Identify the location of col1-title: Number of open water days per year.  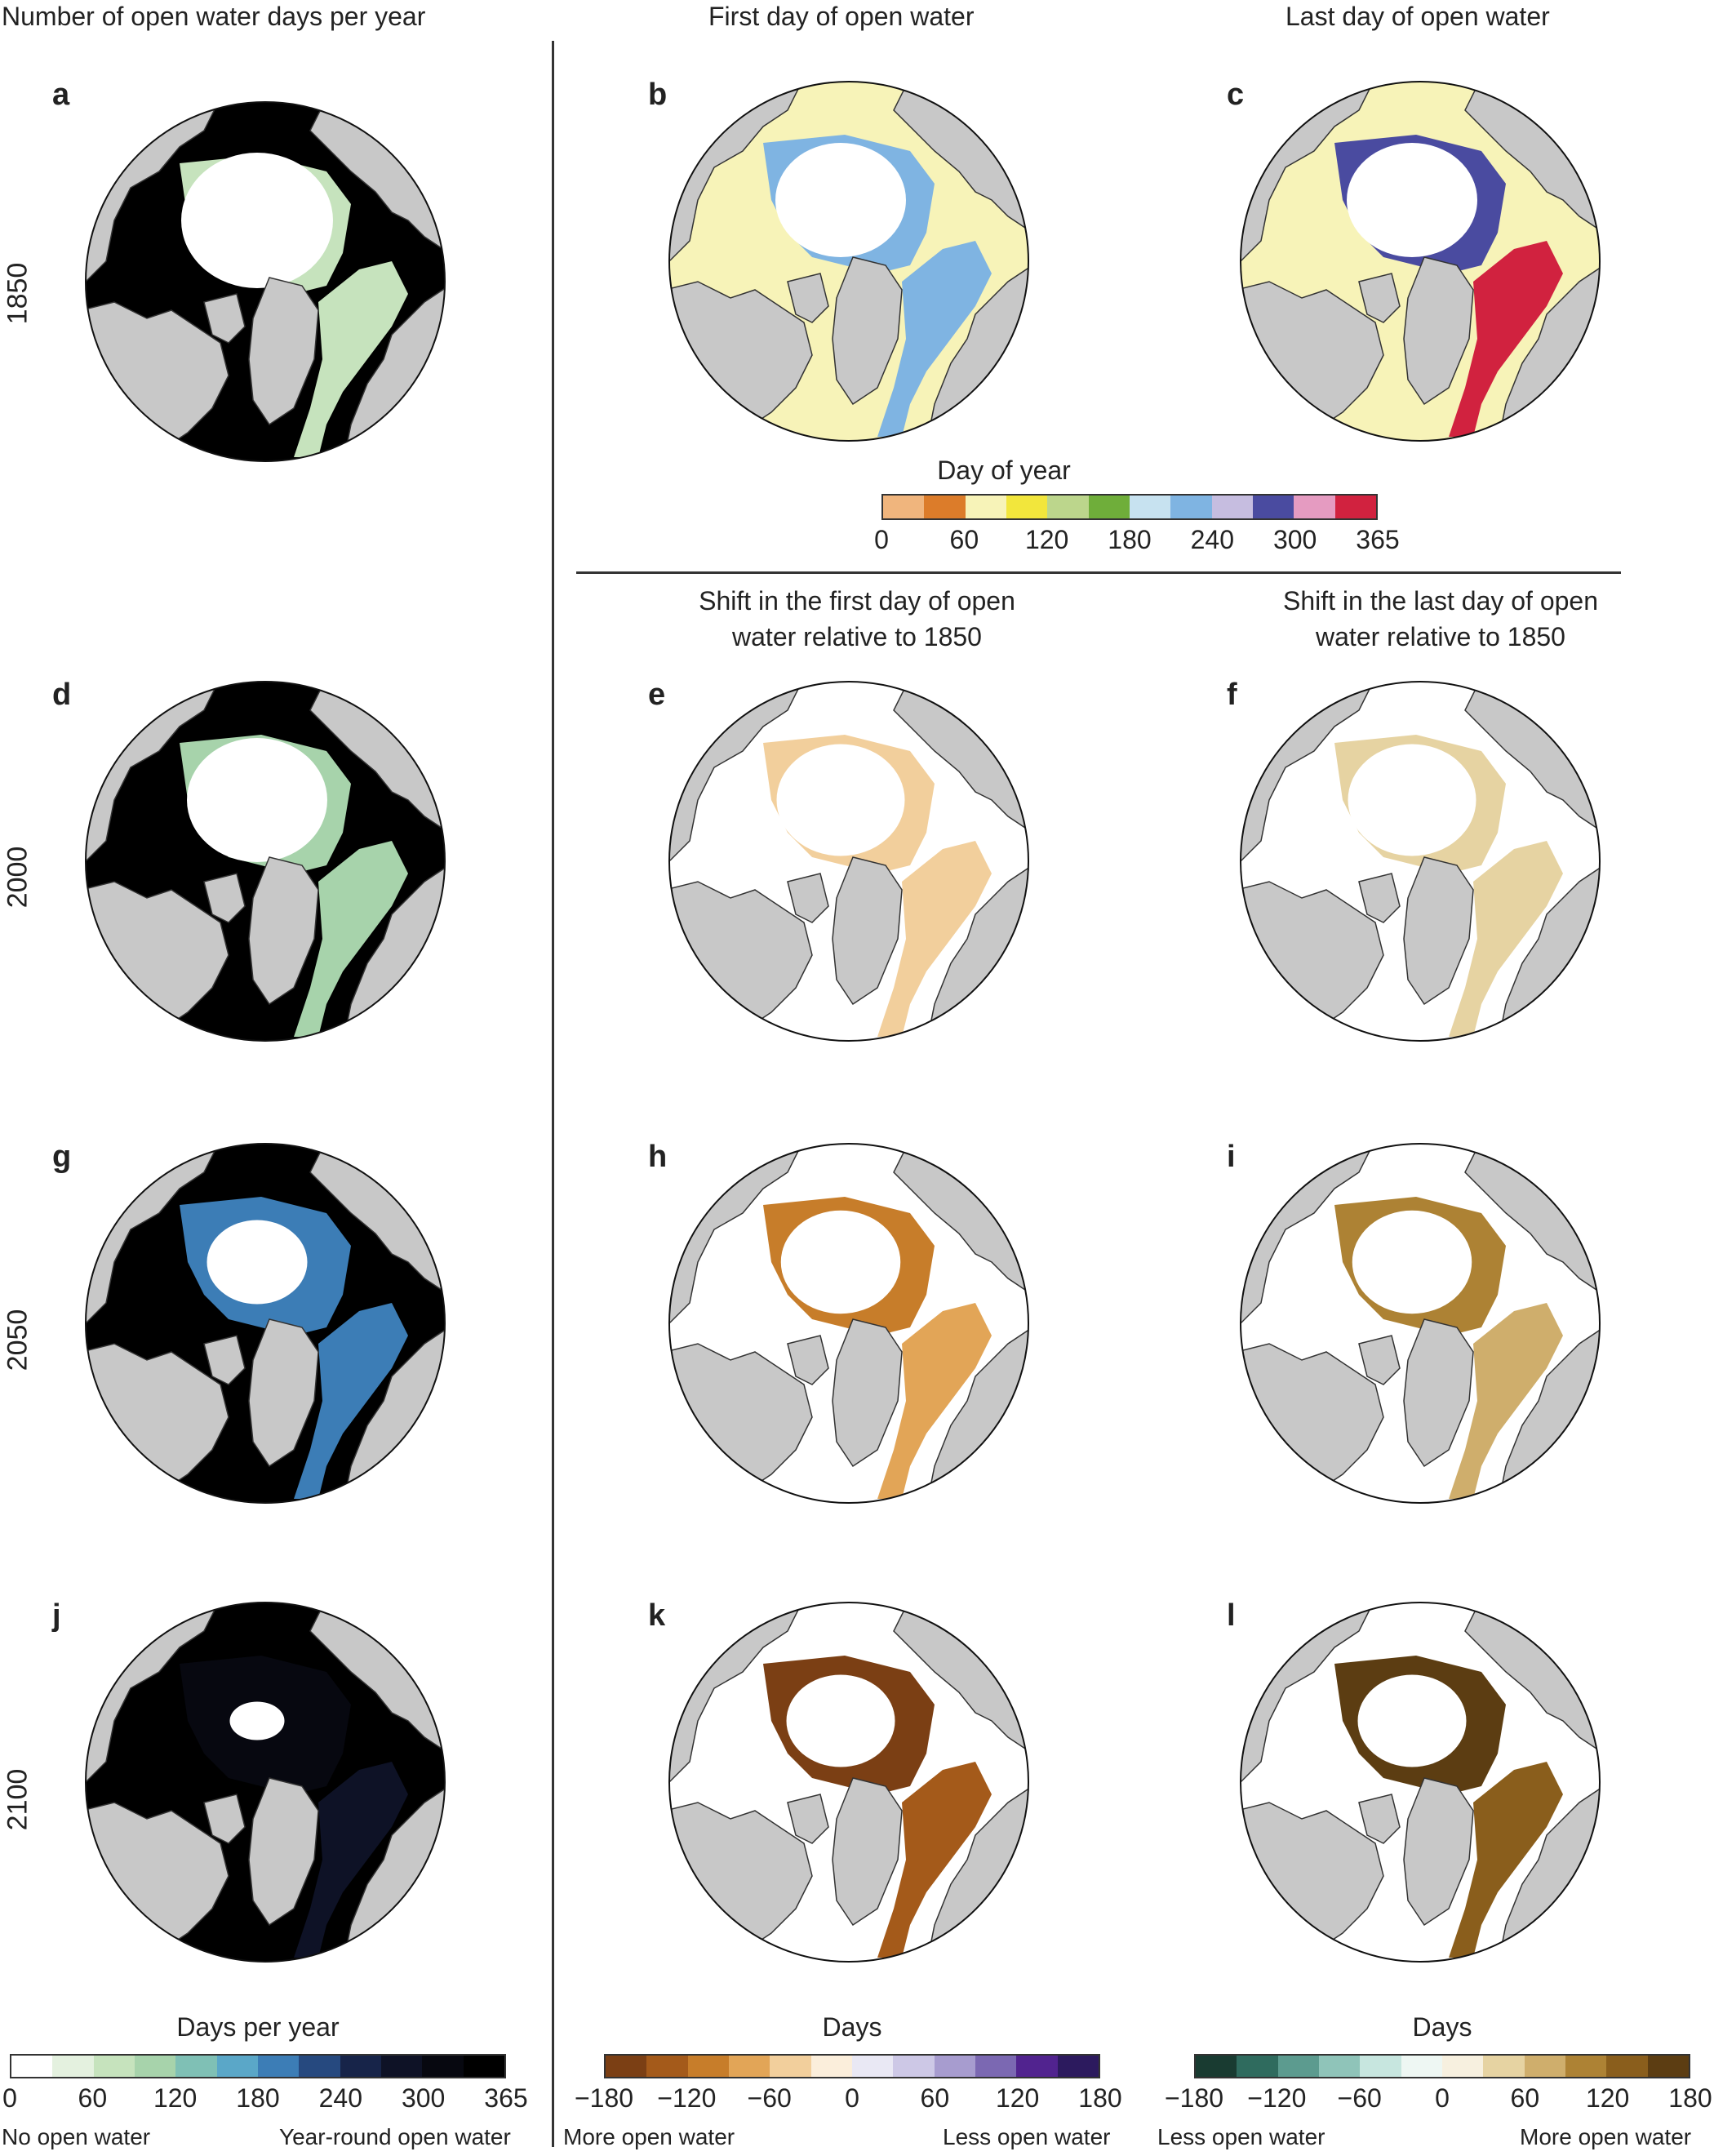
(214, 16).